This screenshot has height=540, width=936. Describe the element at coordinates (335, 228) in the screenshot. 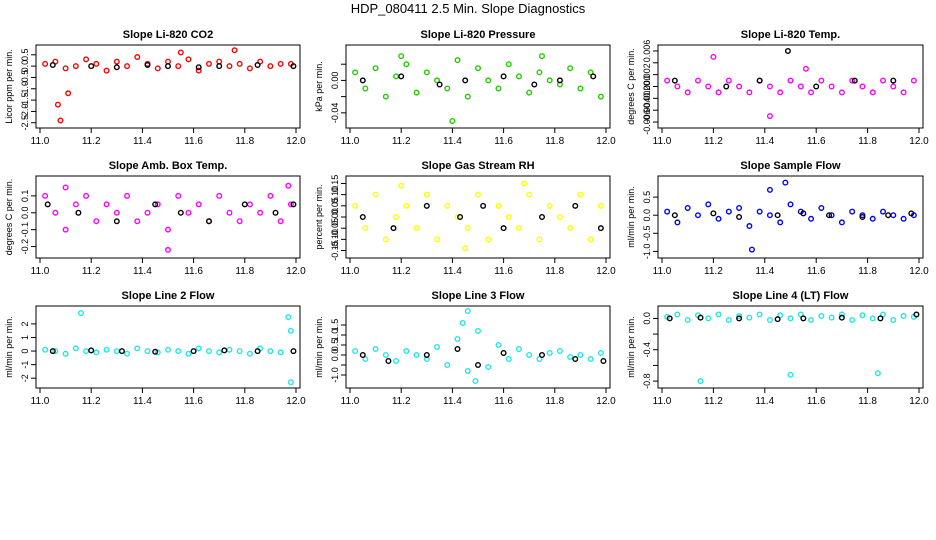

I see `y-tick-label: -0.05` at that location.